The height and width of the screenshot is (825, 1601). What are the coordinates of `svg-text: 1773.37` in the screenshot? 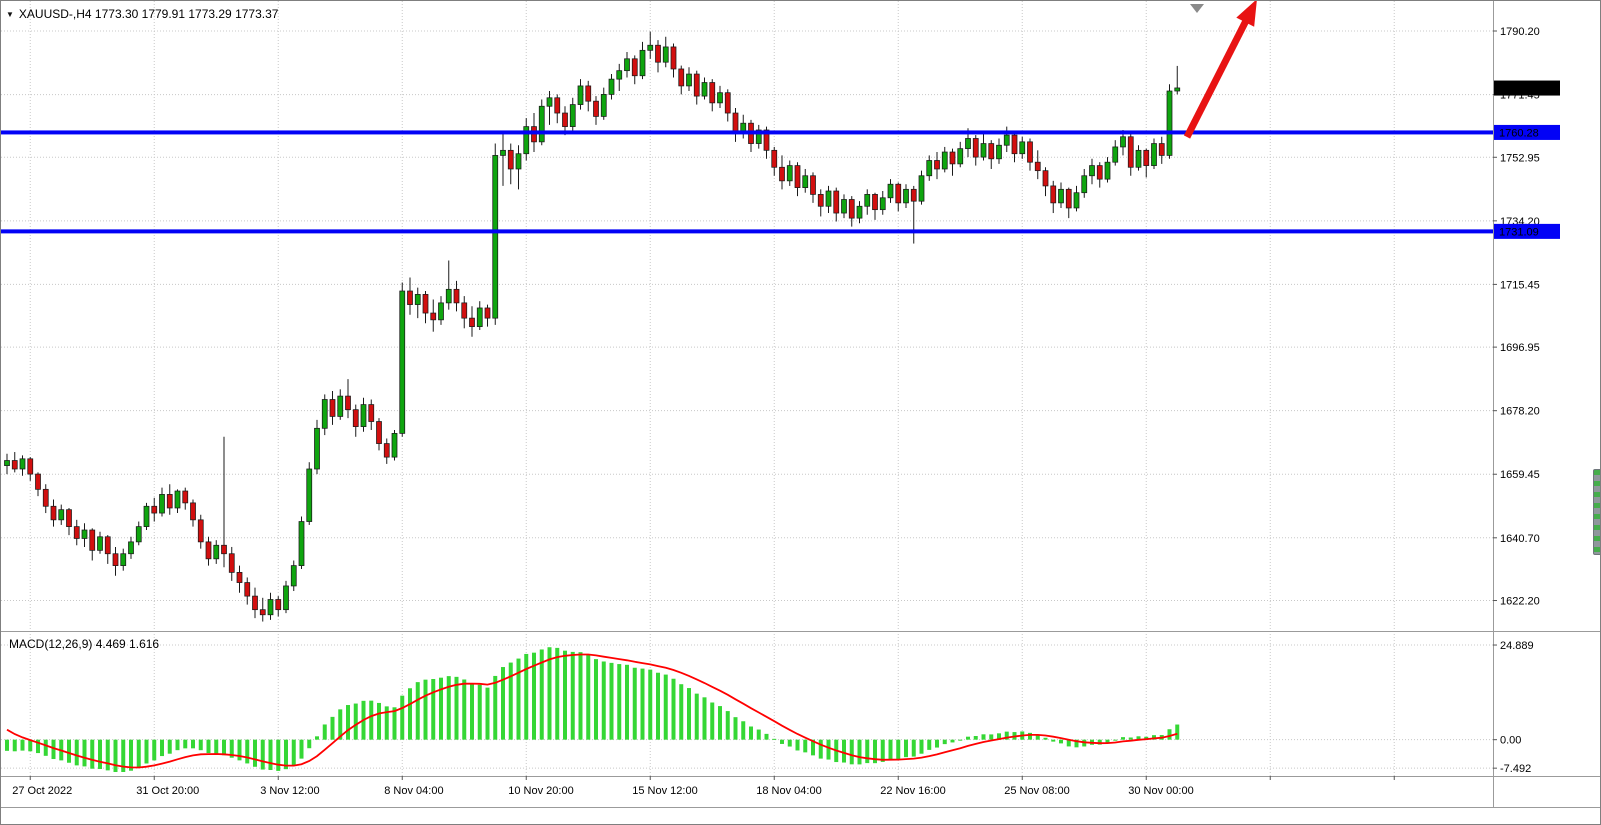 It's located at (1519, 89).